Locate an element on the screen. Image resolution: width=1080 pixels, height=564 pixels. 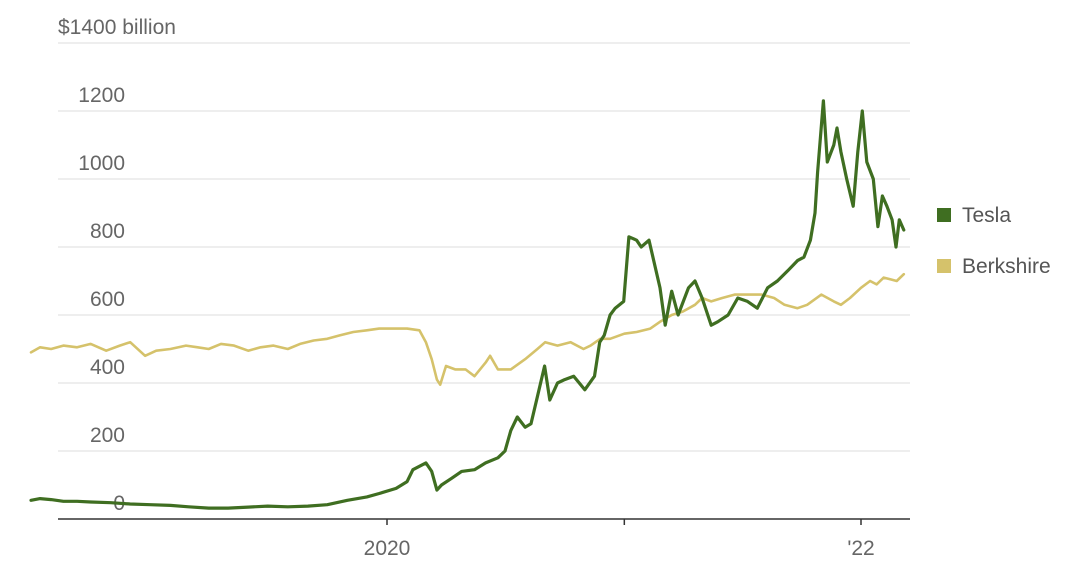
legend-label-tesla: Tesla is located at coordinates (986, 215).